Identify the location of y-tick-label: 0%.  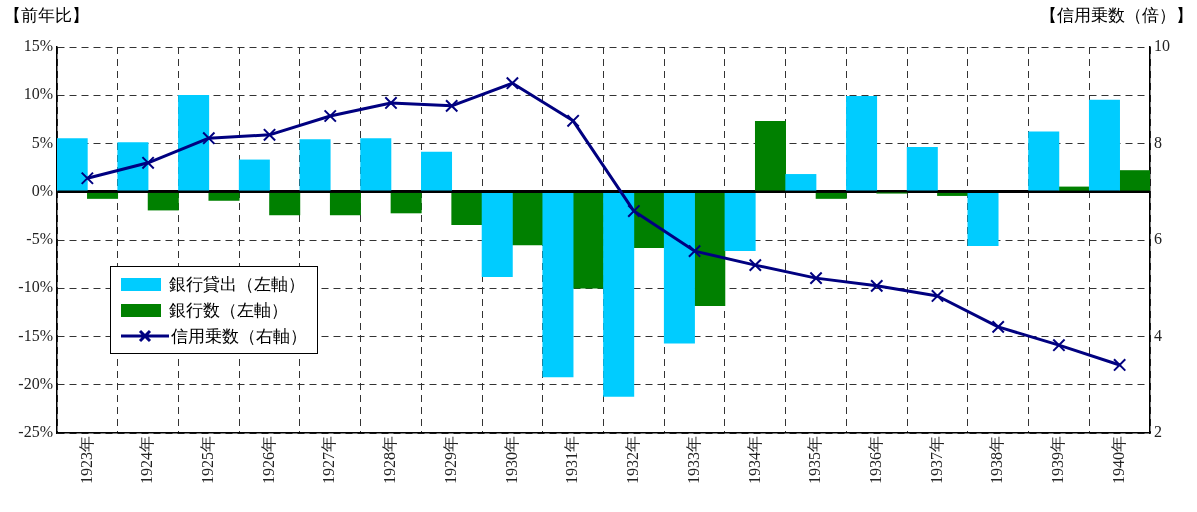
(42, 190).